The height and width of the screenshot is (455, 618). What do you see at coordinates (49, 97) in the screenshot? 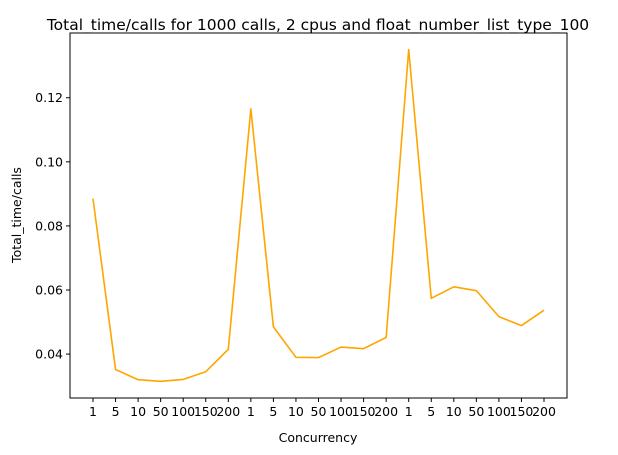
I see `y-tick-label: 0.12` at bounding box center [49, 97].